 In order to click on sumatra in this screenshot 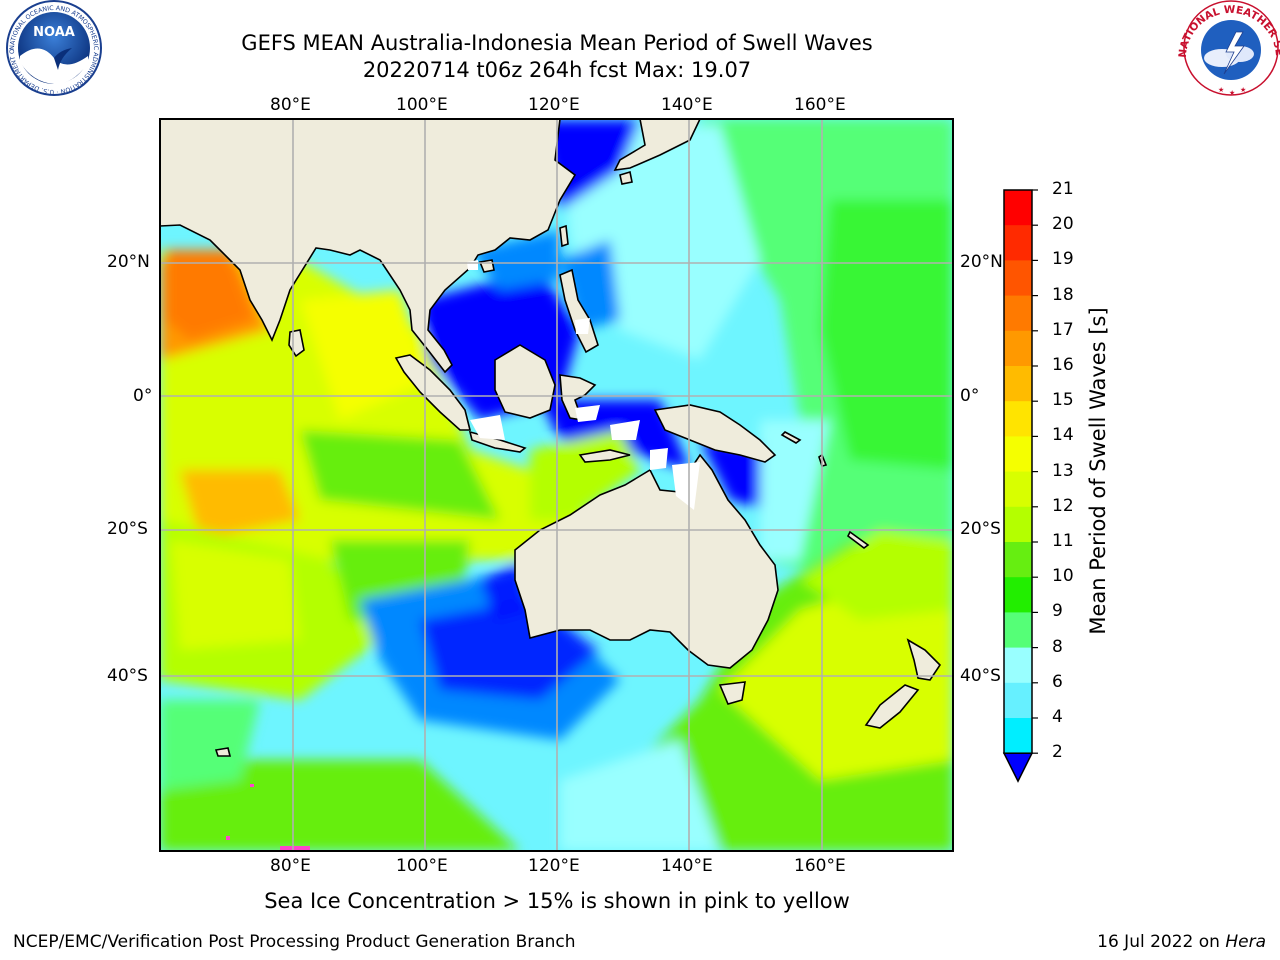, I will do `click(433, 392)`.